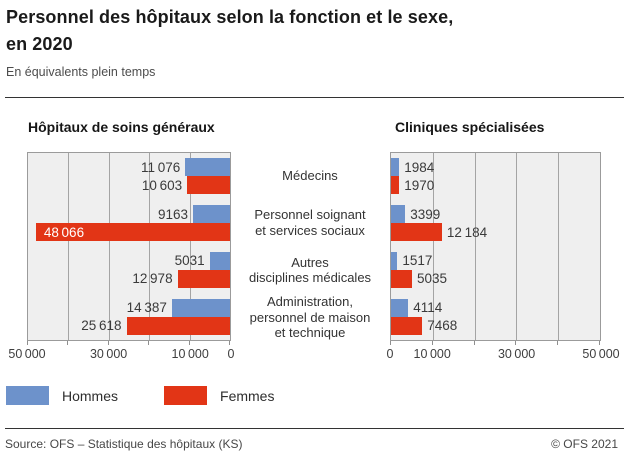  Describe the element at coordinates (495, 185) in the screenshot. I see `bar-row: 1970` at that location.